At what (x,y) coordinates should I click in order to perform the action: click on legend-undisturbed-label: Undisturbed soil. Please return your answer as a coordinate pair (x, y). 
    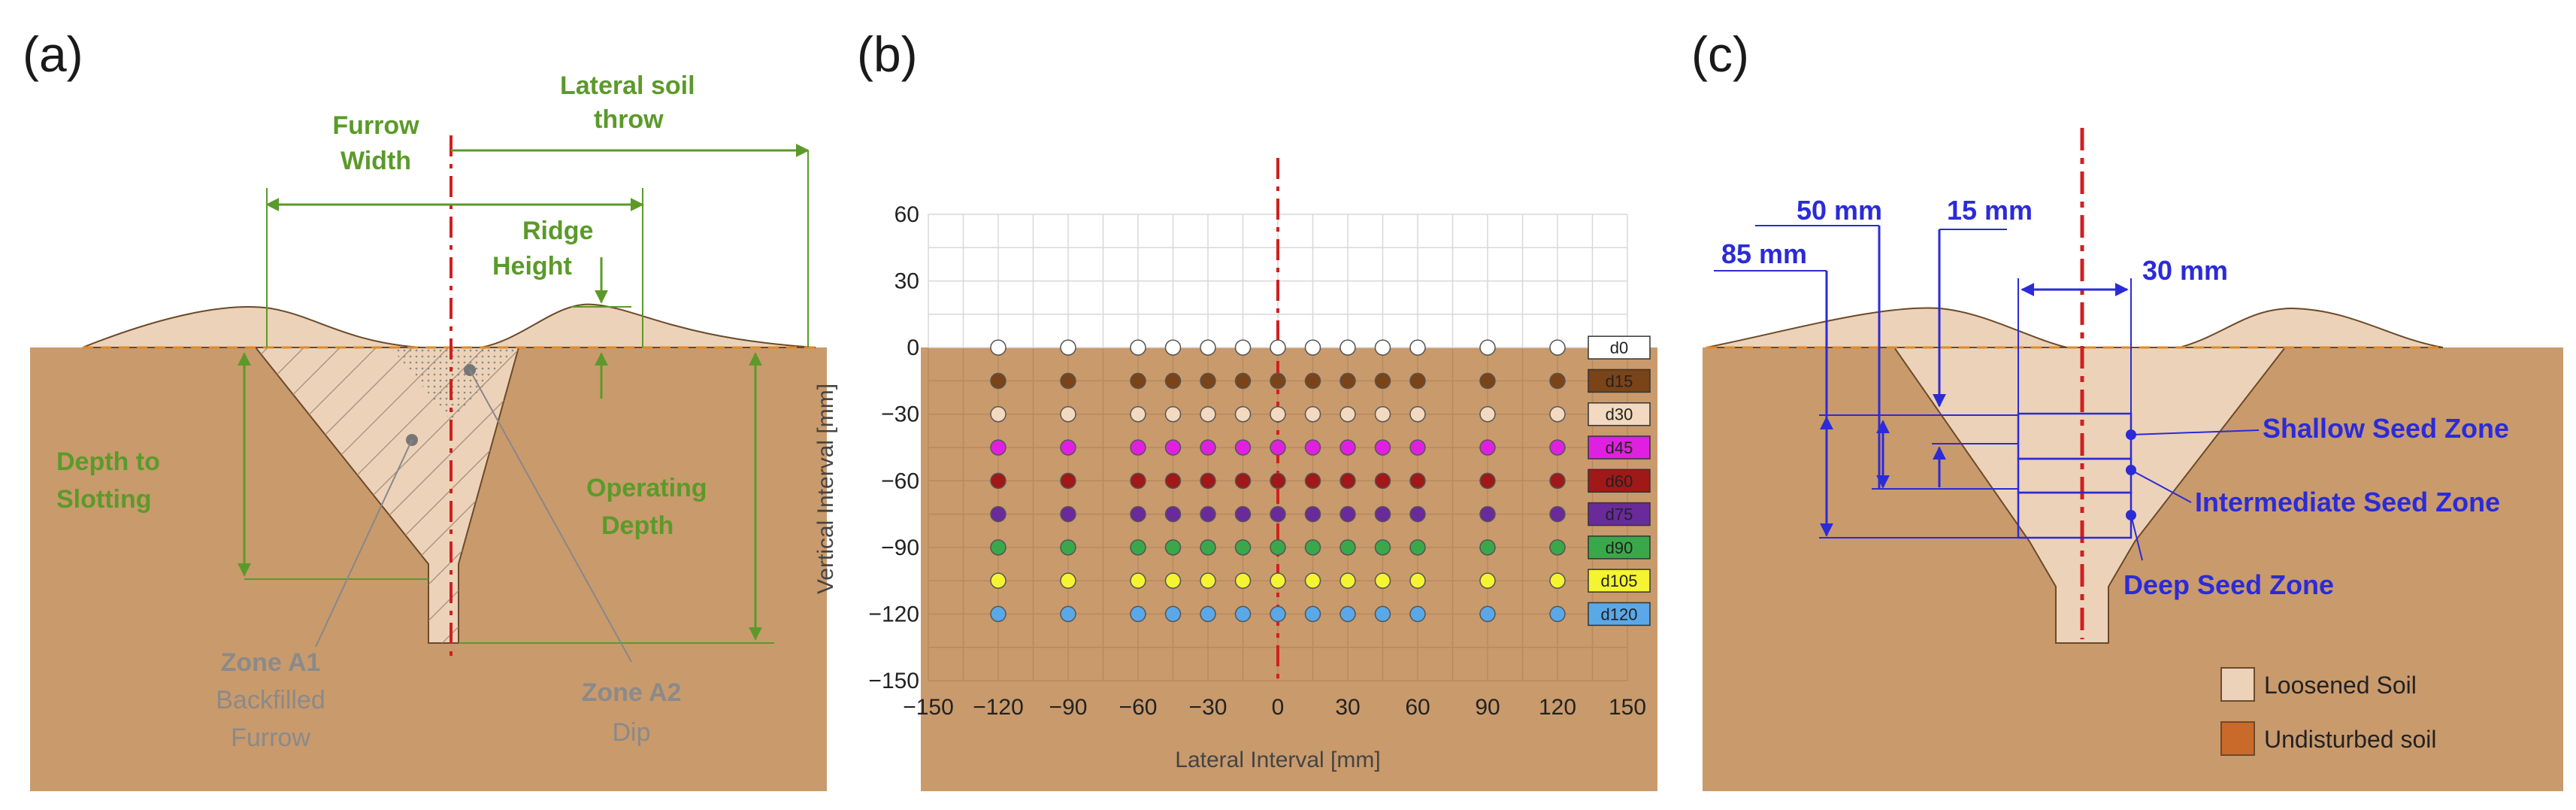
    Looking at the image, I should click on (2350, 739).